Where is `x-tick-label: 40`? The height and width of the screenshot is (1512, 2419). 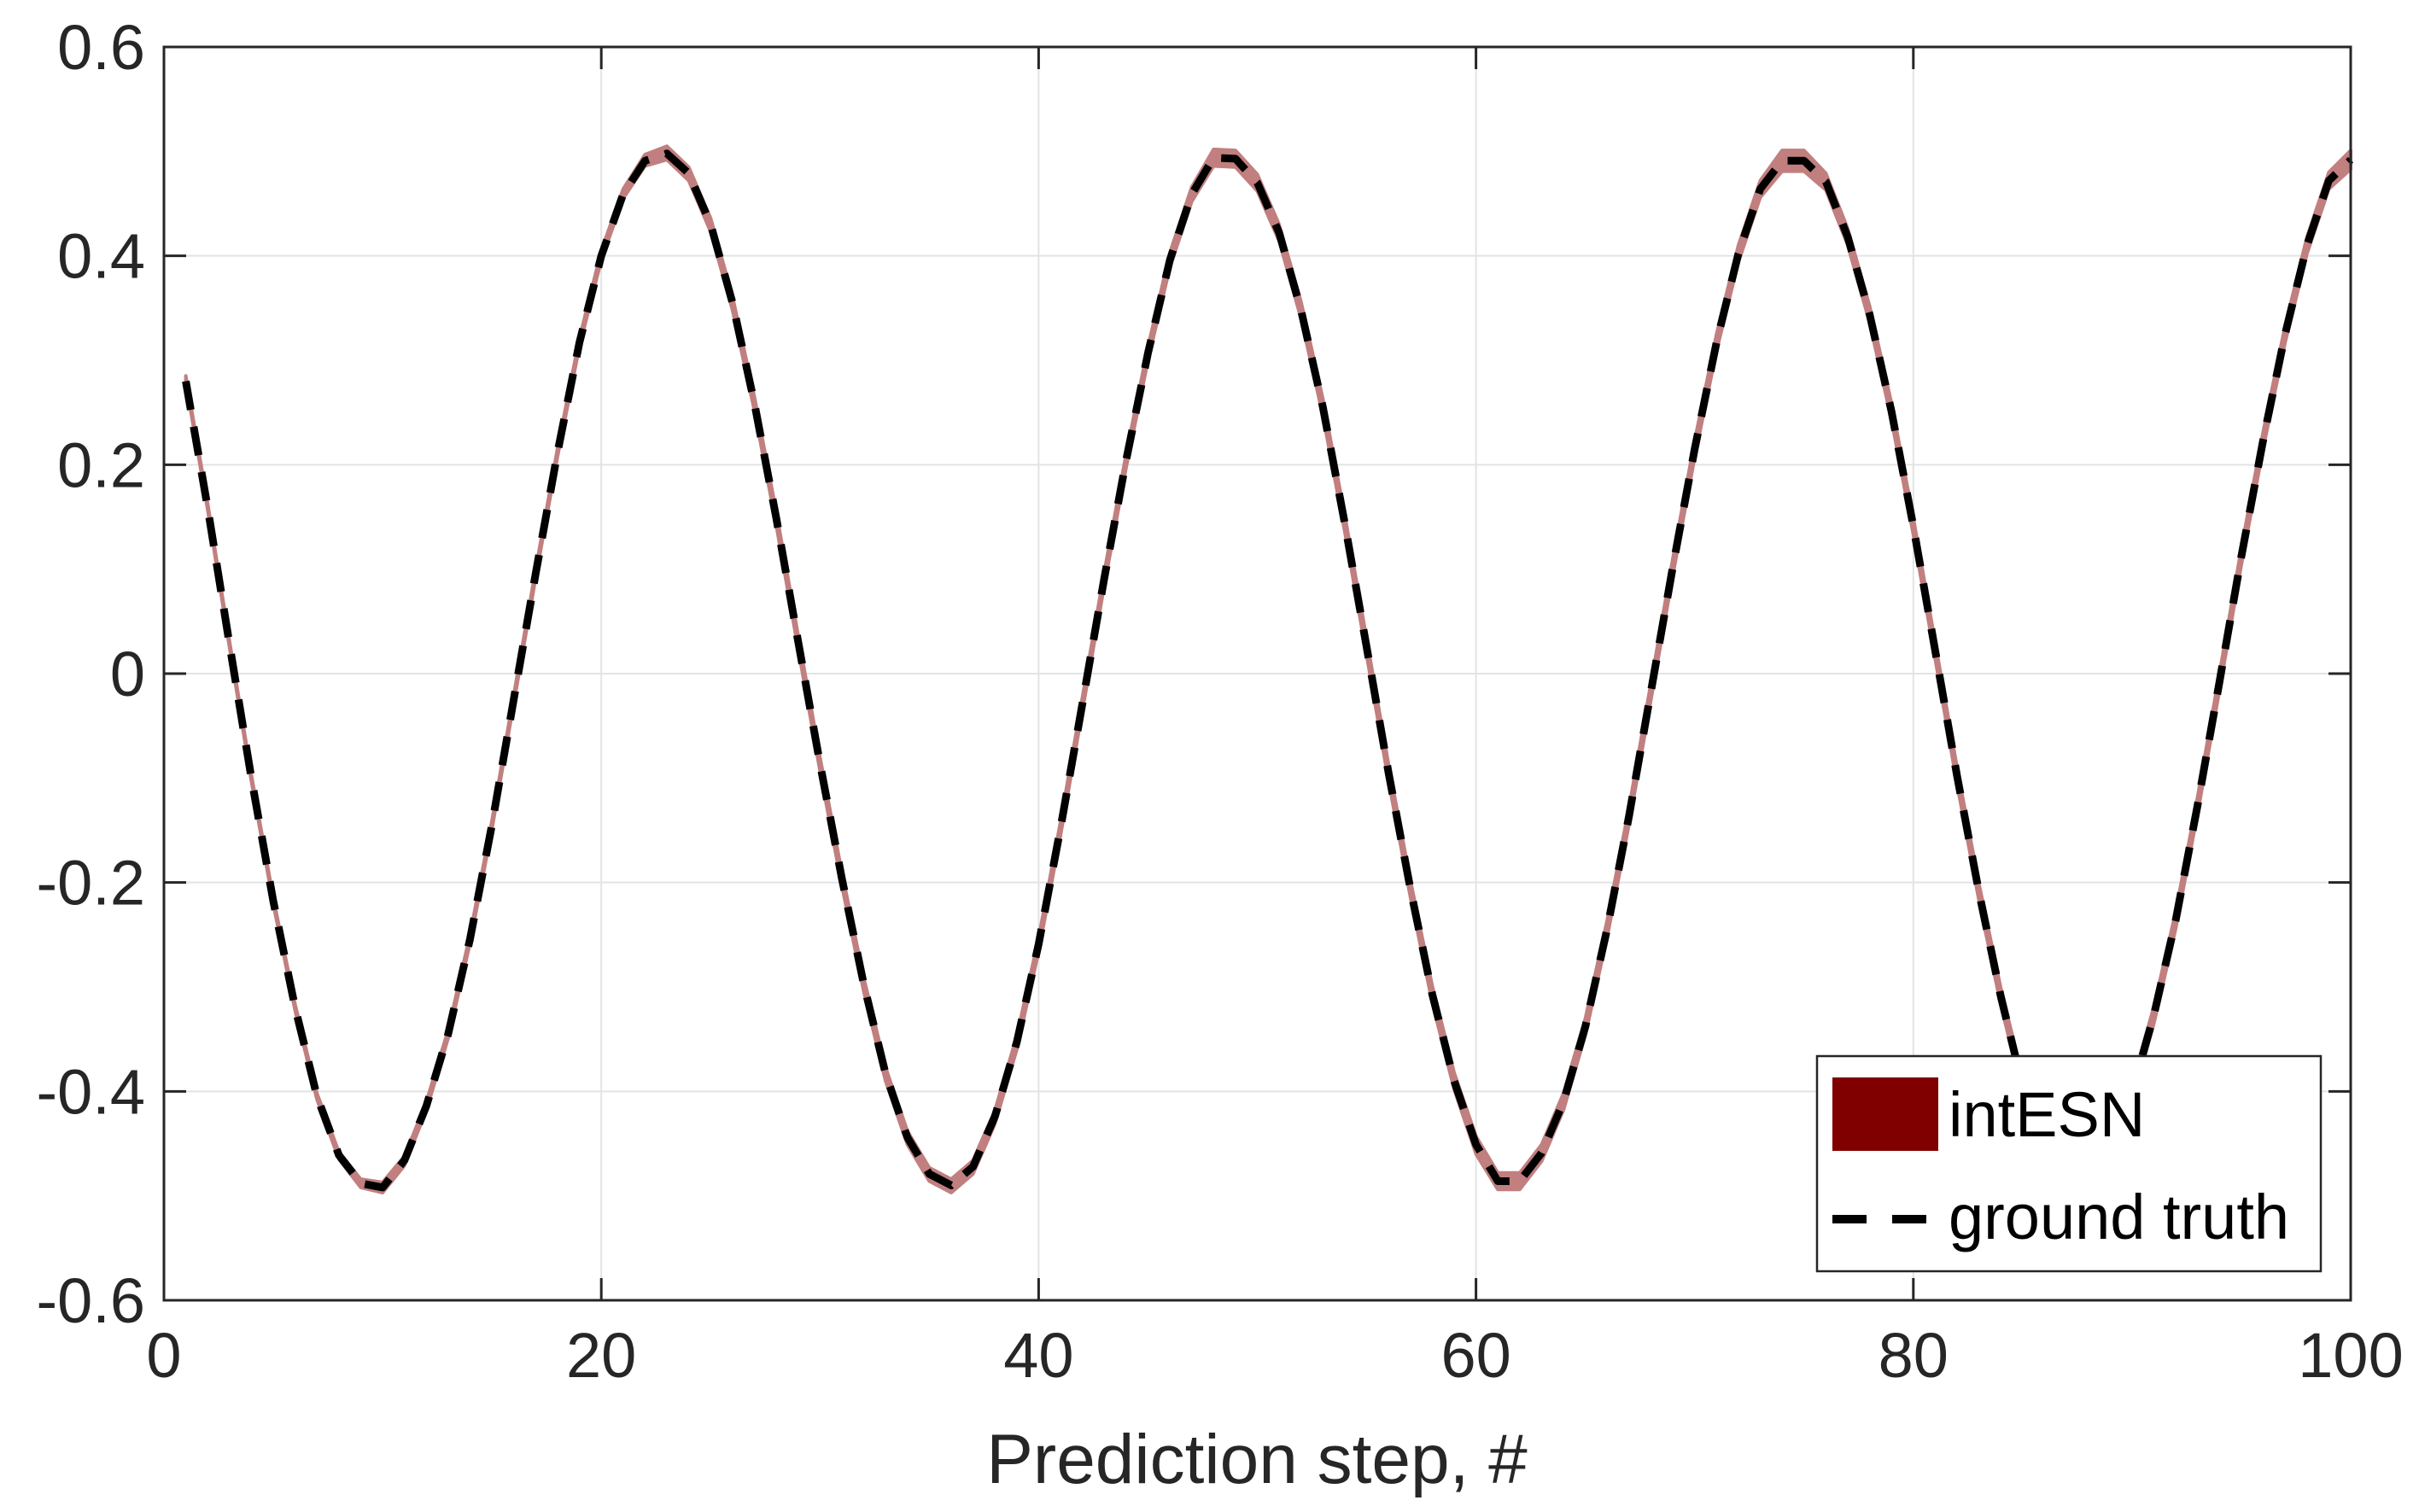
x-tick-label: 40 is located at coordinates (1038, 1355).